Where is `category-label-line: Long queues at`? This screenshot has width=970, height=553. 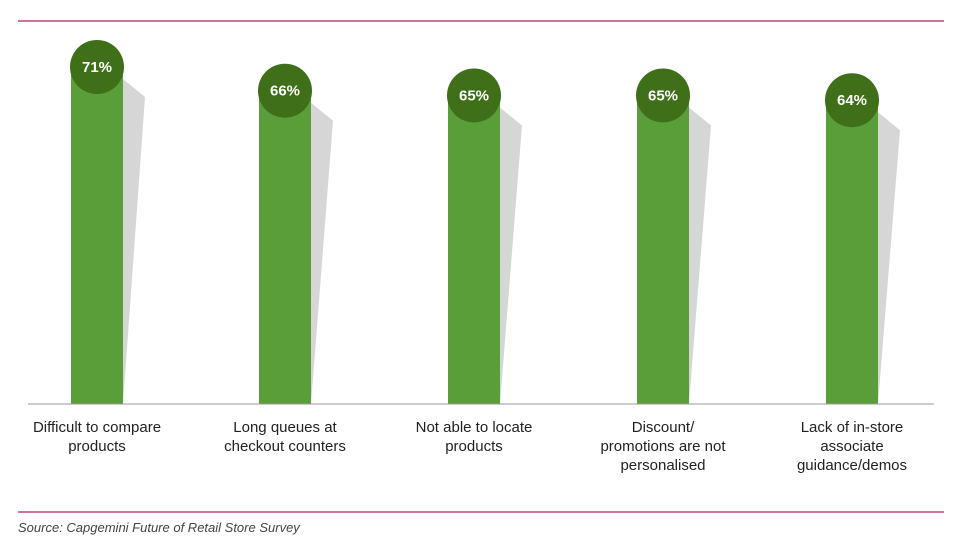 category-label-line: Long queues at is located at coordinates (285, 427).